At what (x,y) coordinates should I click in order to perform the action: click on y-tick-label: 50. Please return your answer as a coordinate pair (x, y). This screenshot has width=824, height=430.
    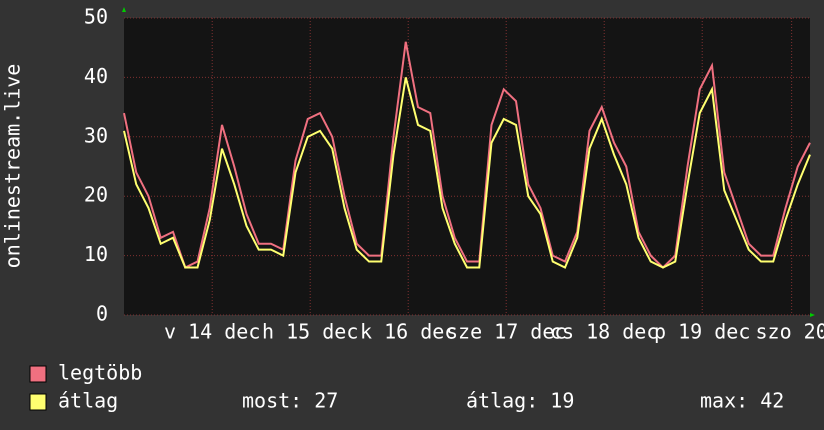
    Looking at the image, I should click on (96, 17).